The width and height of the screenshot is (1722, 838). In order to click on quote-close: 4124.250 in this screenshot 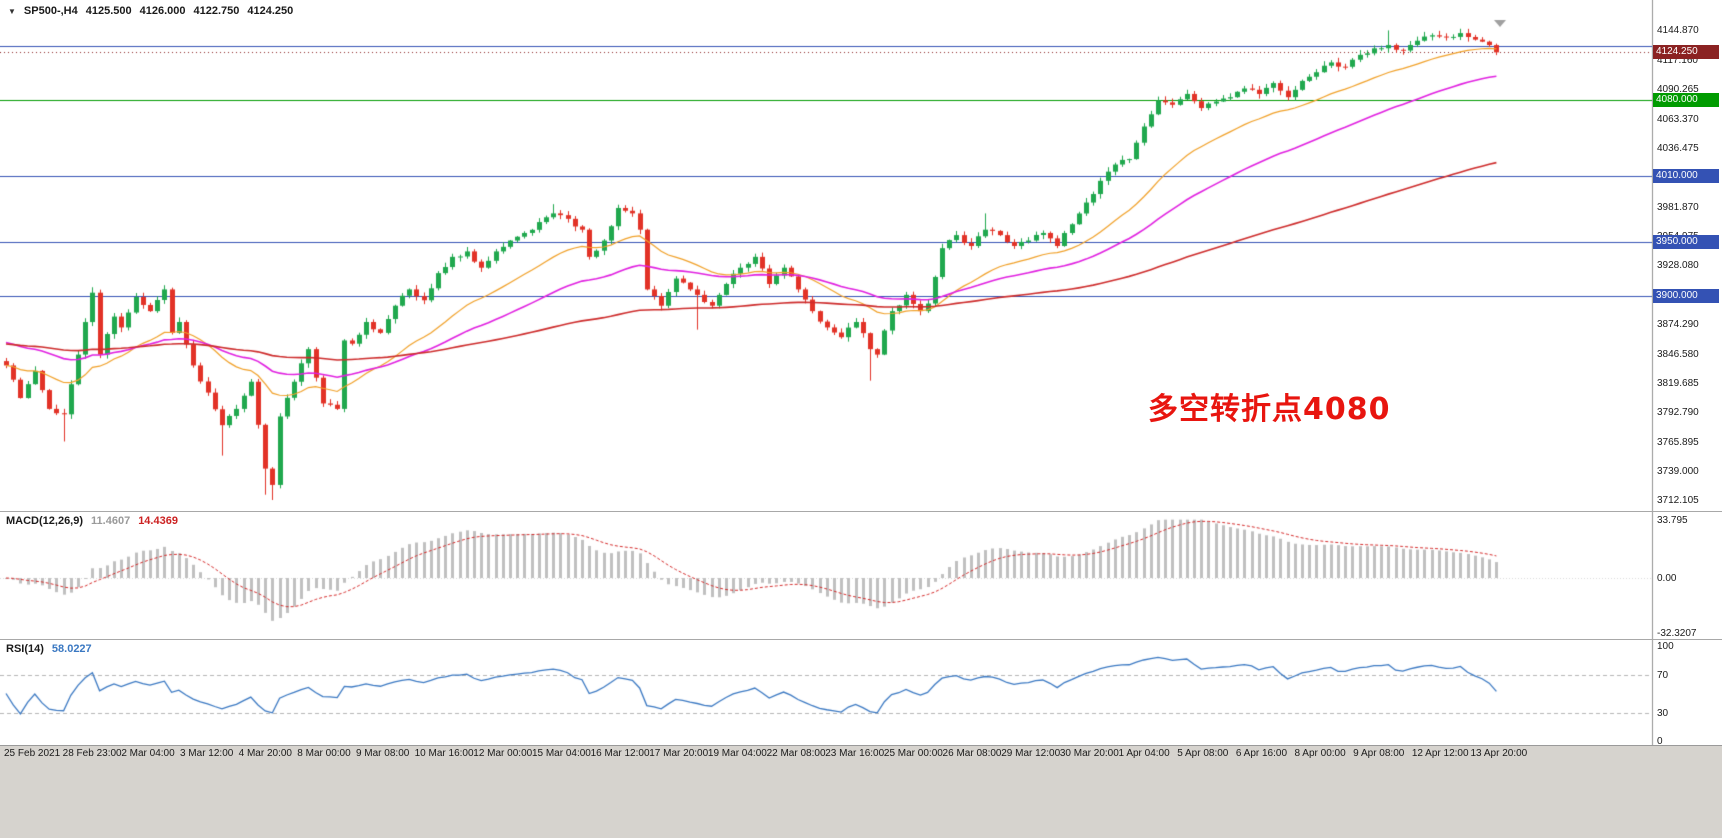, I will do `click(270, 11)`.